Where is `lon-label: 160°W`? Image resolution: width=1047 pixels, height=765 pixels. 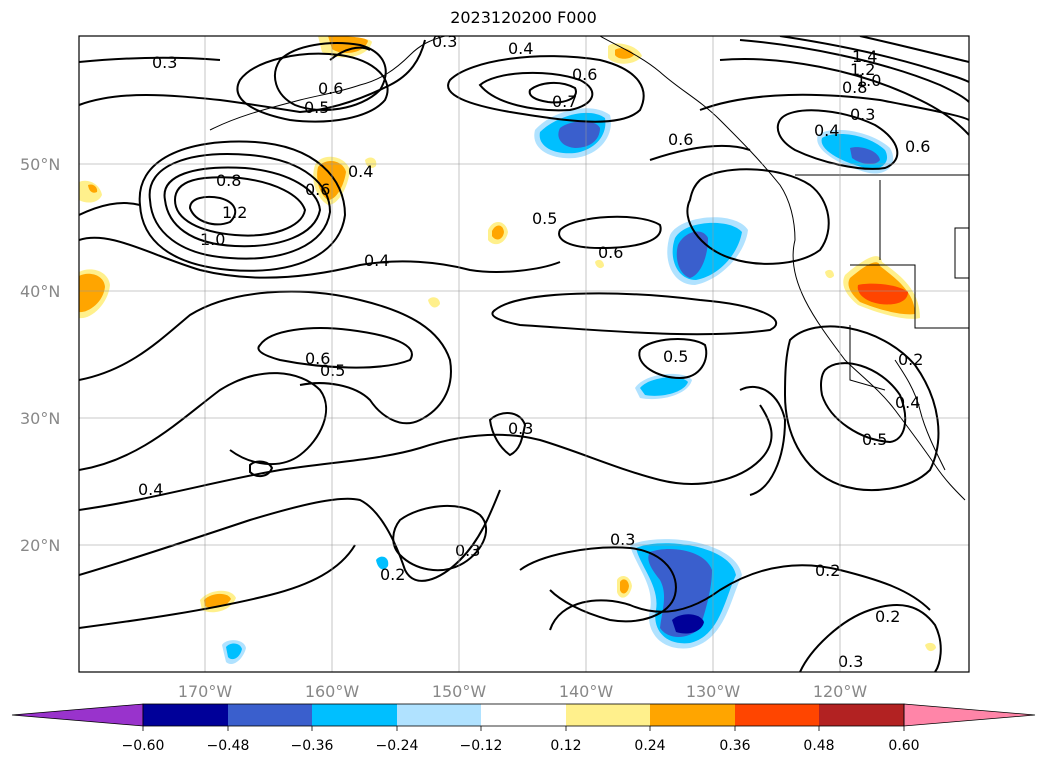 lon-label: 160°W is located at coordinates (332, 691).